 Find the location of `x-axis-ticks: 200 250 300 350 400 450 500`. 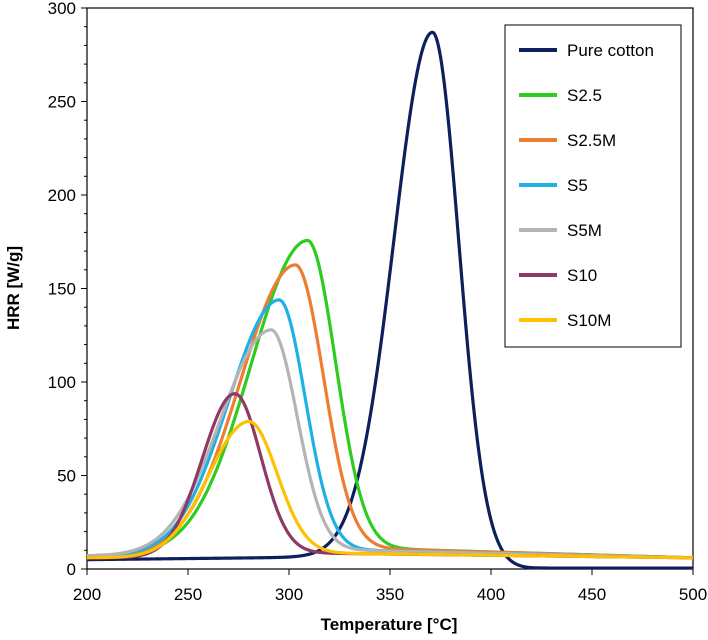

x-axis-ticks: 200 250 300 350 400 450 500 is located at coordinates (390, 586).